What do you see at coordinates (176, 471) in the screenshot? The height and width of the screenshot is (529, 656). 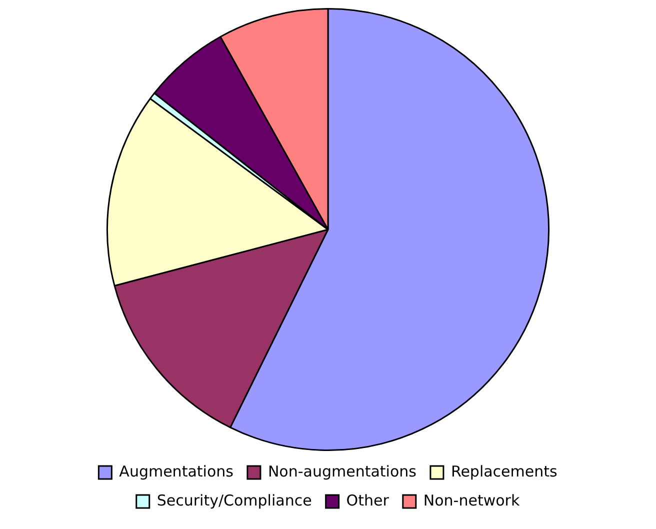 I see `legend-label: Augmentations` at bounding box center [176, 471].